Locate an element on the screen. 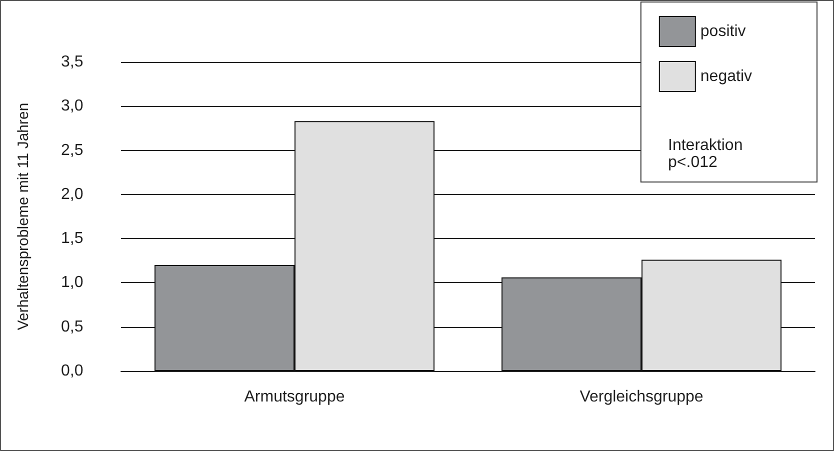 The width and height of the screenshot is (834, 451). y-tick-label: 1,0 is located at coordinates (72, 283).